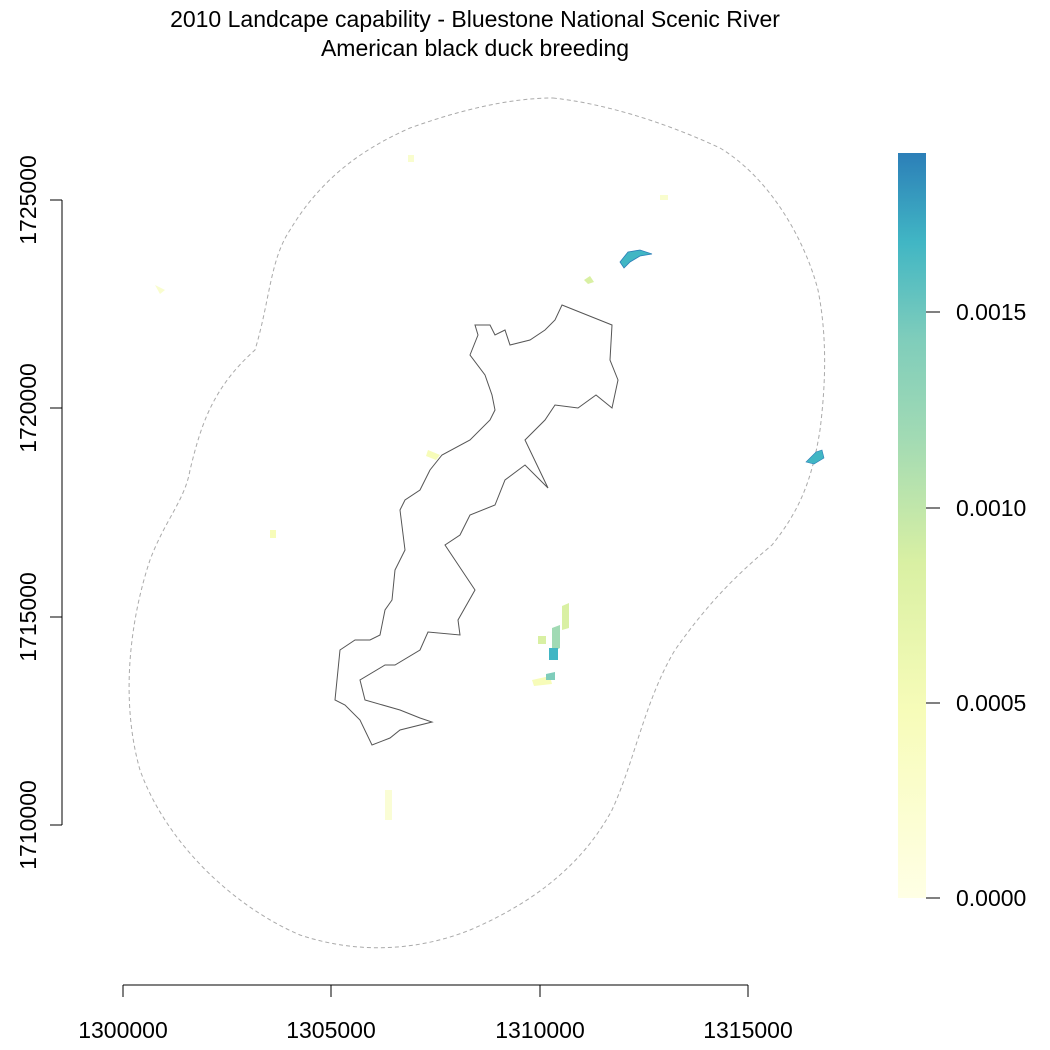 The height and width of the screenshot is (1050, 1050). Describe the element at coordinates (28, 408) in the screenshot. I see `y-tick-label: 1720000` at that location.